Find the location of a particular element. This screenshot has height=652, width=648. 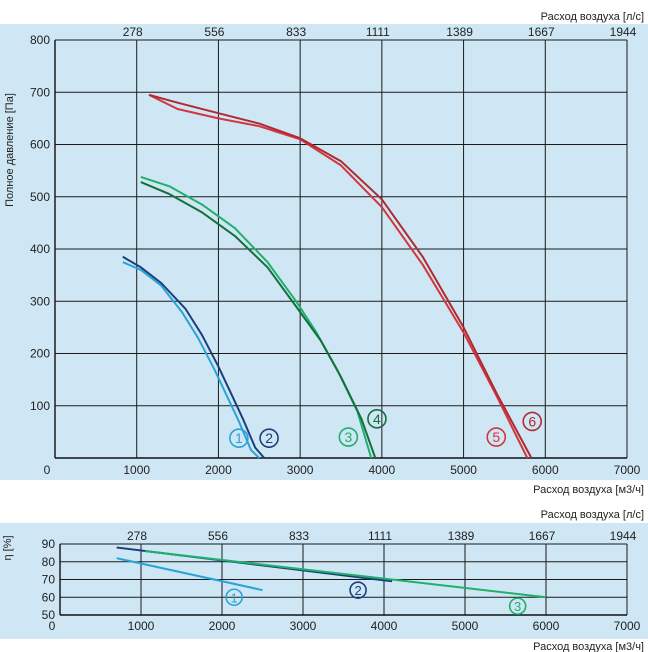

pressure-series-2-label: 2 is located at coordinates (269, 438).